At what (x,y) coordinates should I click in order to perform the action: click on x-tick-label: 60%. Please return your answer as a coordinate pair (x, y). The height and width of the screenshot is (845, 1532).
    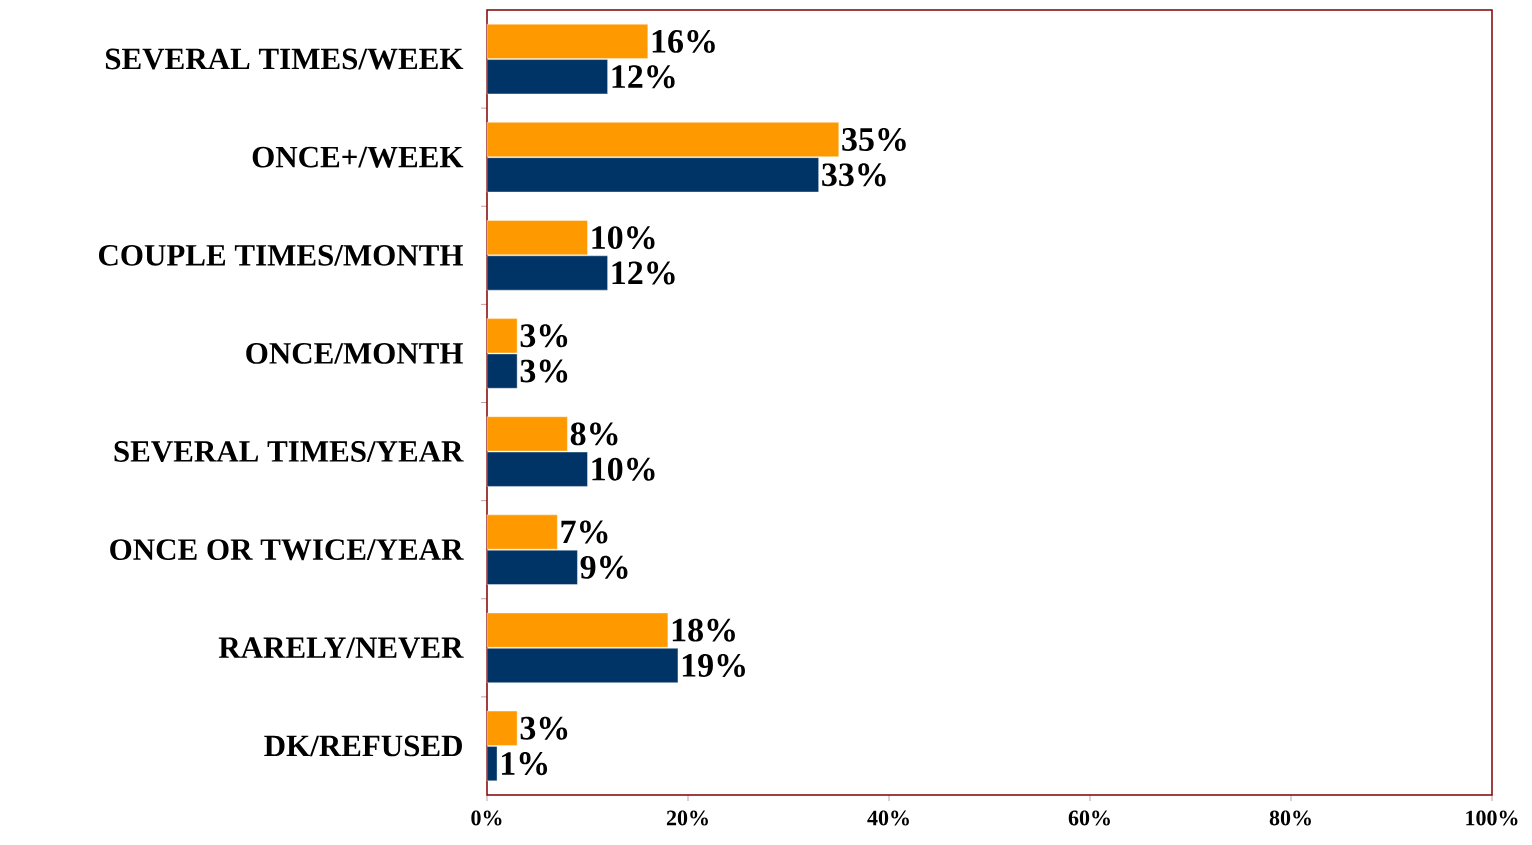
    Looking at the image, I should click on (1089, 818).